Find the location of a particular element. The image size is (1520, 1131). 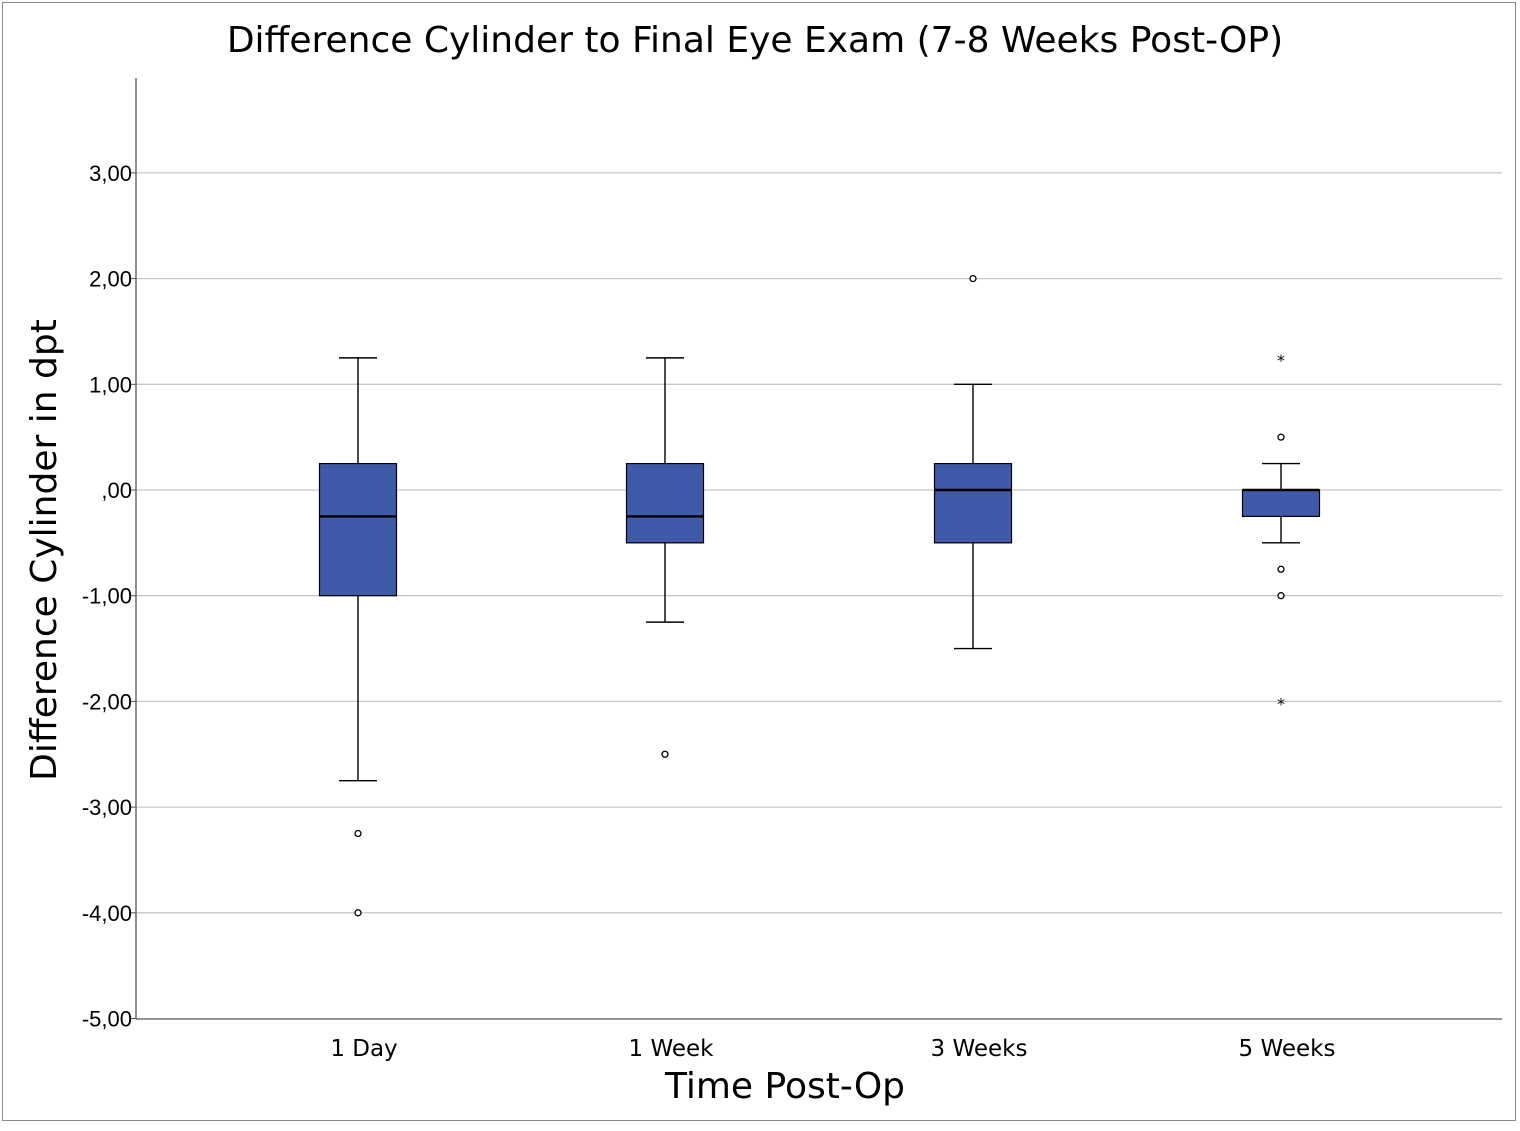

y-tick-label: -1,00 is located at coordinates (107, 596).